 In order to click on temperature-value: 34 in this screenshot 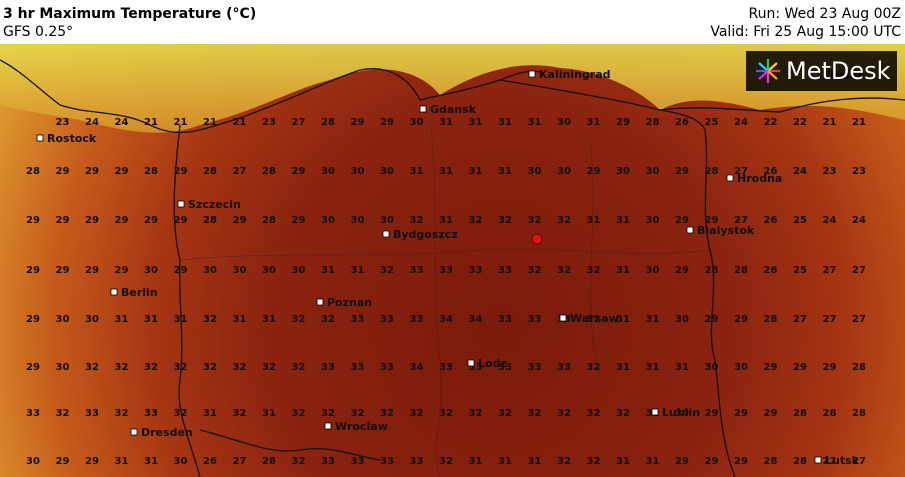, I will do `click(417, 367)`.